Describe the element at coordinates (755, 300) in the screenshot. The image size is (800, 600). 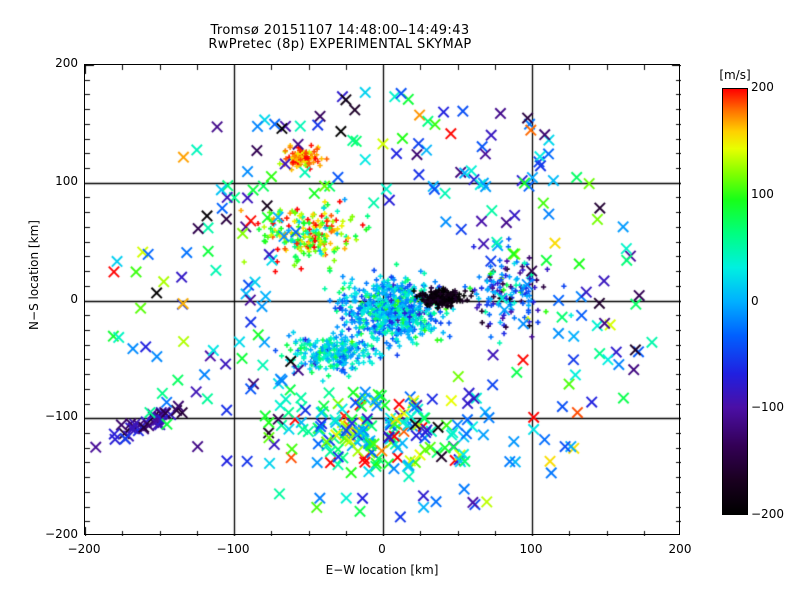
I see `colorbar-tick-label: 0` at that location.